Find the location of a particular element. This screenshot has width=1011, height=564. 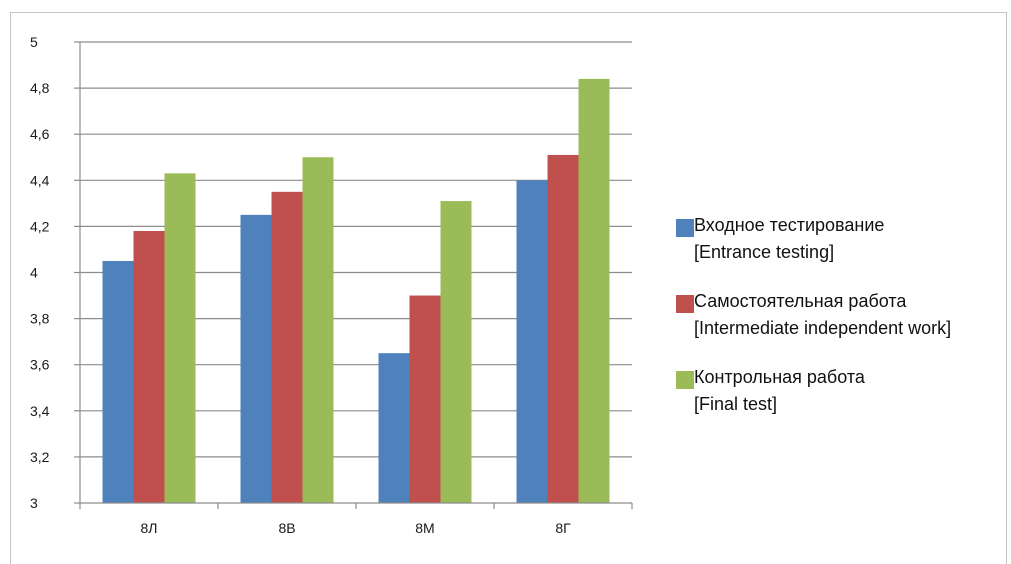

y-tick-label: 5 is located at coordinates (34, 42).